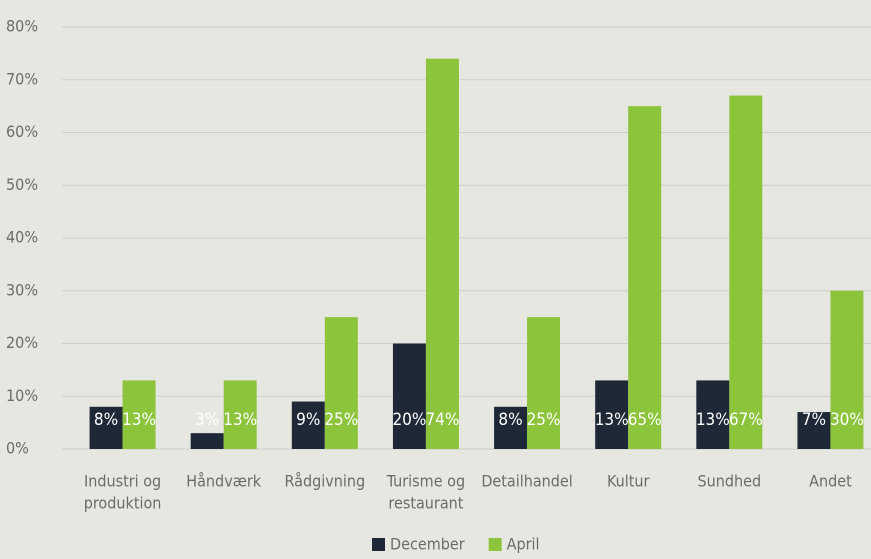 The image size is (871, 559). What do you see at coordinates (22, 395) in the screenshot?
I see `y-tick-label: 10%` at bounding box center [22, 395].